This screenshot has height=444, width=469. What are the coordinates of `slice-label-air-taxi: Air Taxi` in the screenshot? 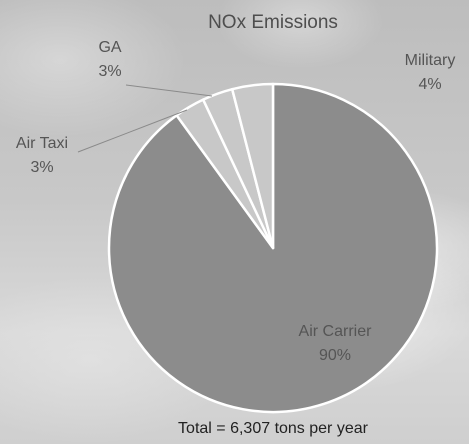 It's located at (42, 143).